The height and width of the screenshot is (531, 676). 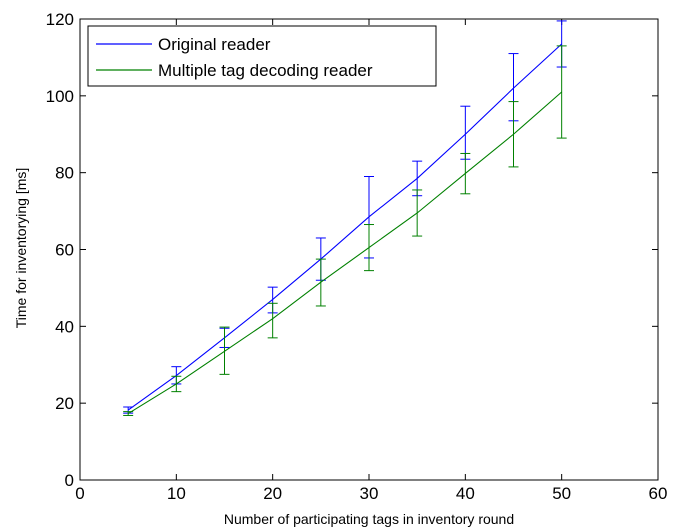 I want to click on x-tick-label: 10, so click(x=176, y=493).